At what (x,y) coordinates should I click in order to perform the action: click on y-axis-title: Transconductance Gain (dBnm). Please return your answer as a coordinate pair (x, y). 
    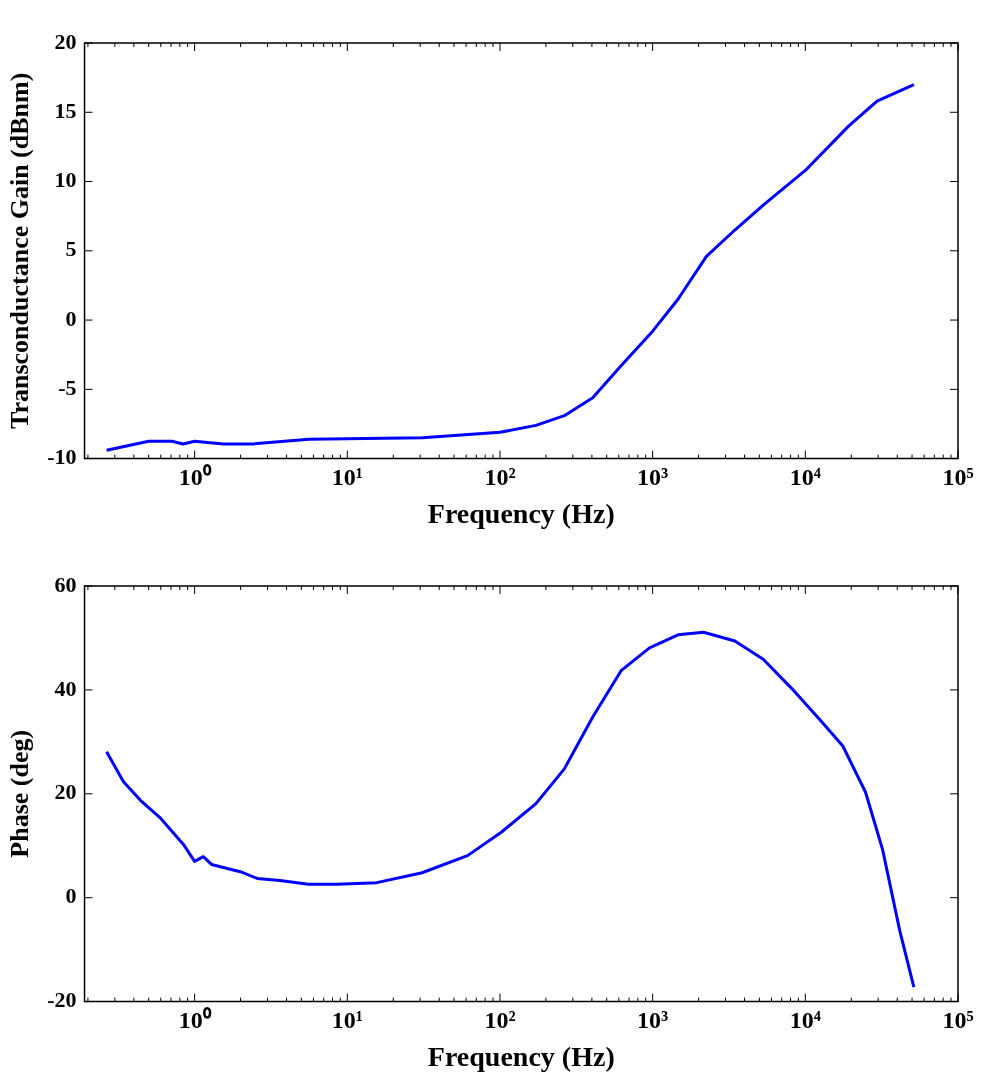
    Looking at the image, I should click on (20, 250).